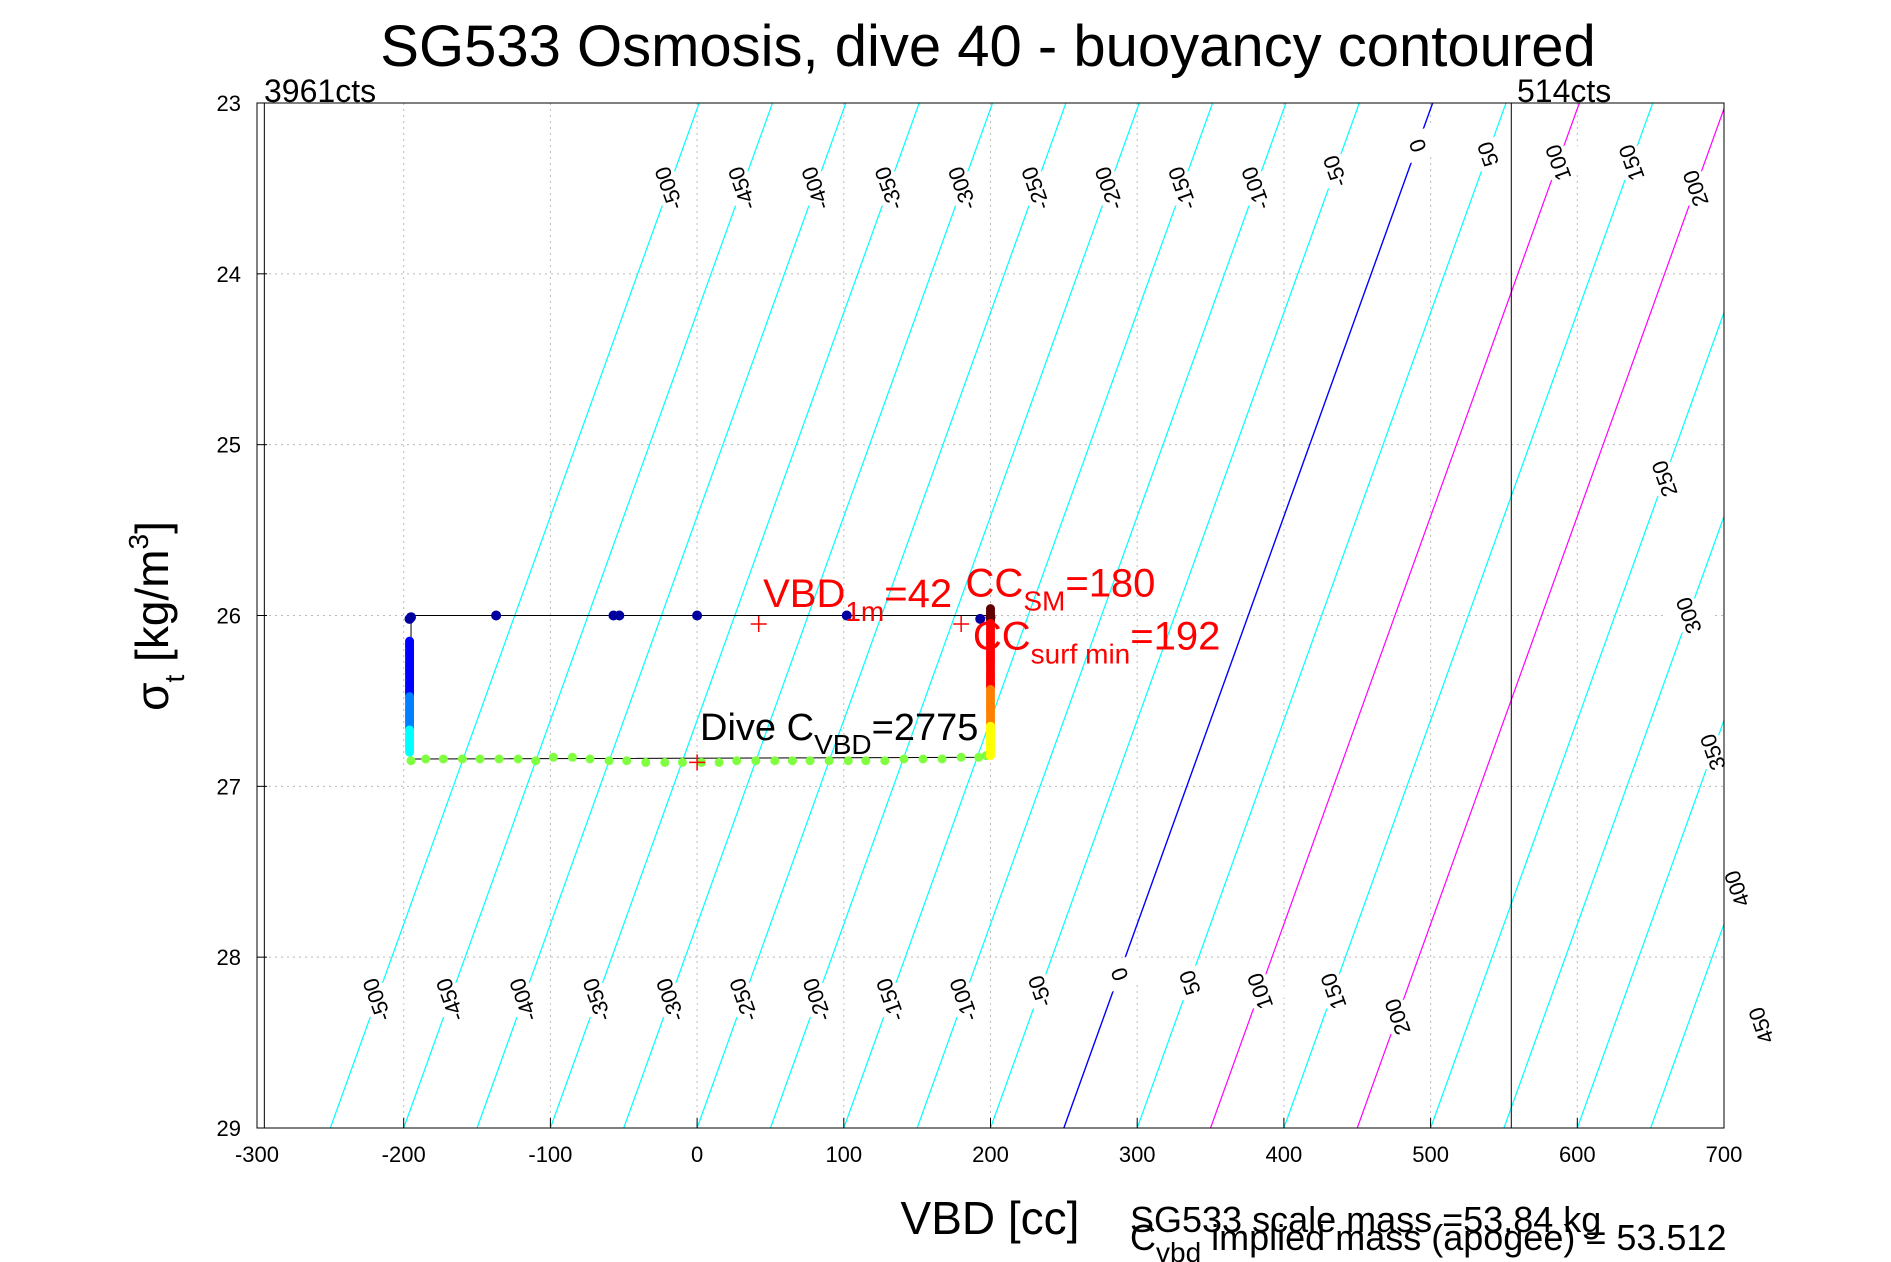 This screenshot has height=1262, width=1891. I want to click on svg-text: σt [kg/m3], so click(156, 616).